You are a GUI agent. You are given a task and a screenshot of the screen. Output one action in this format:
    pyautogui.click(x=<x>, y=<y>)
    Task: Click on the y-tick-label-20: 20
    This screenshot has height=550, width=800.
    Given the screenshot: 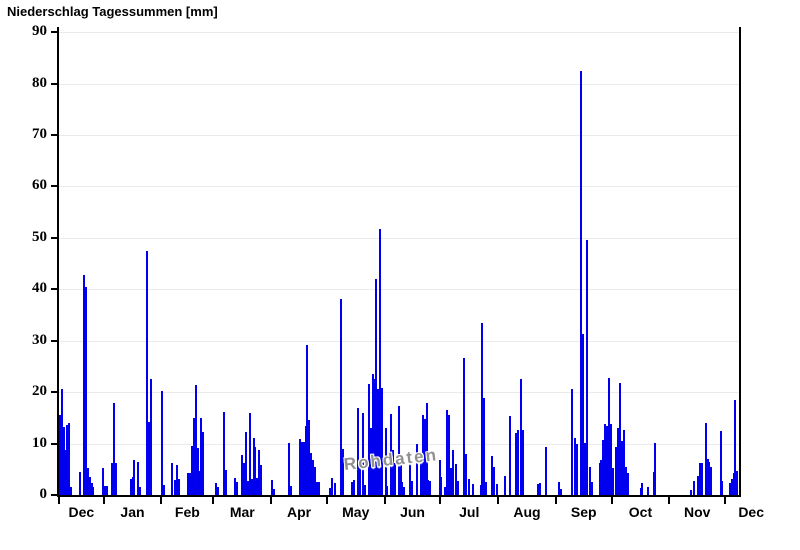 What is the action you would take?
    pyautogui.click(x=39, y=391)
    